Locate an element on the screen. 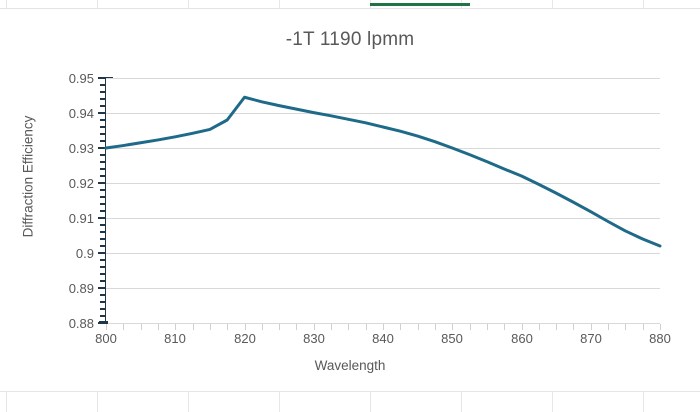 Image resolution: width=700 pixels, height=412 pixels. y-tick-label: 0.88 is located at coordinates (81, 323).